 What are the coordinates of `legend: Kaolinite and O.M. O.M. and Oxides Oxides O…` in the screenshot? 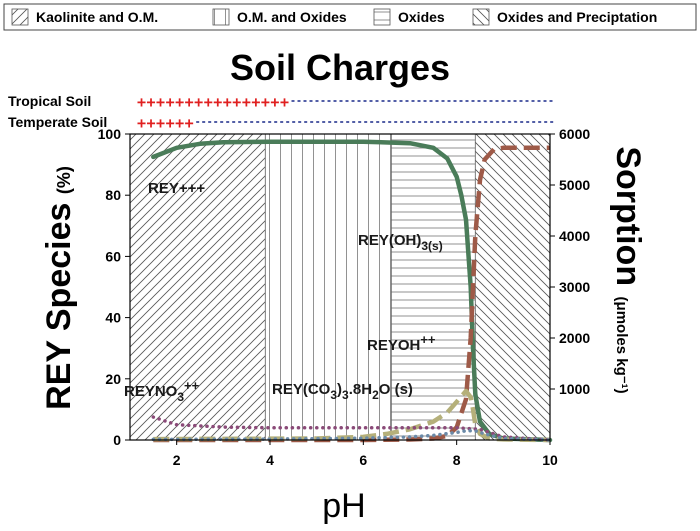 It's located at (350, 17).